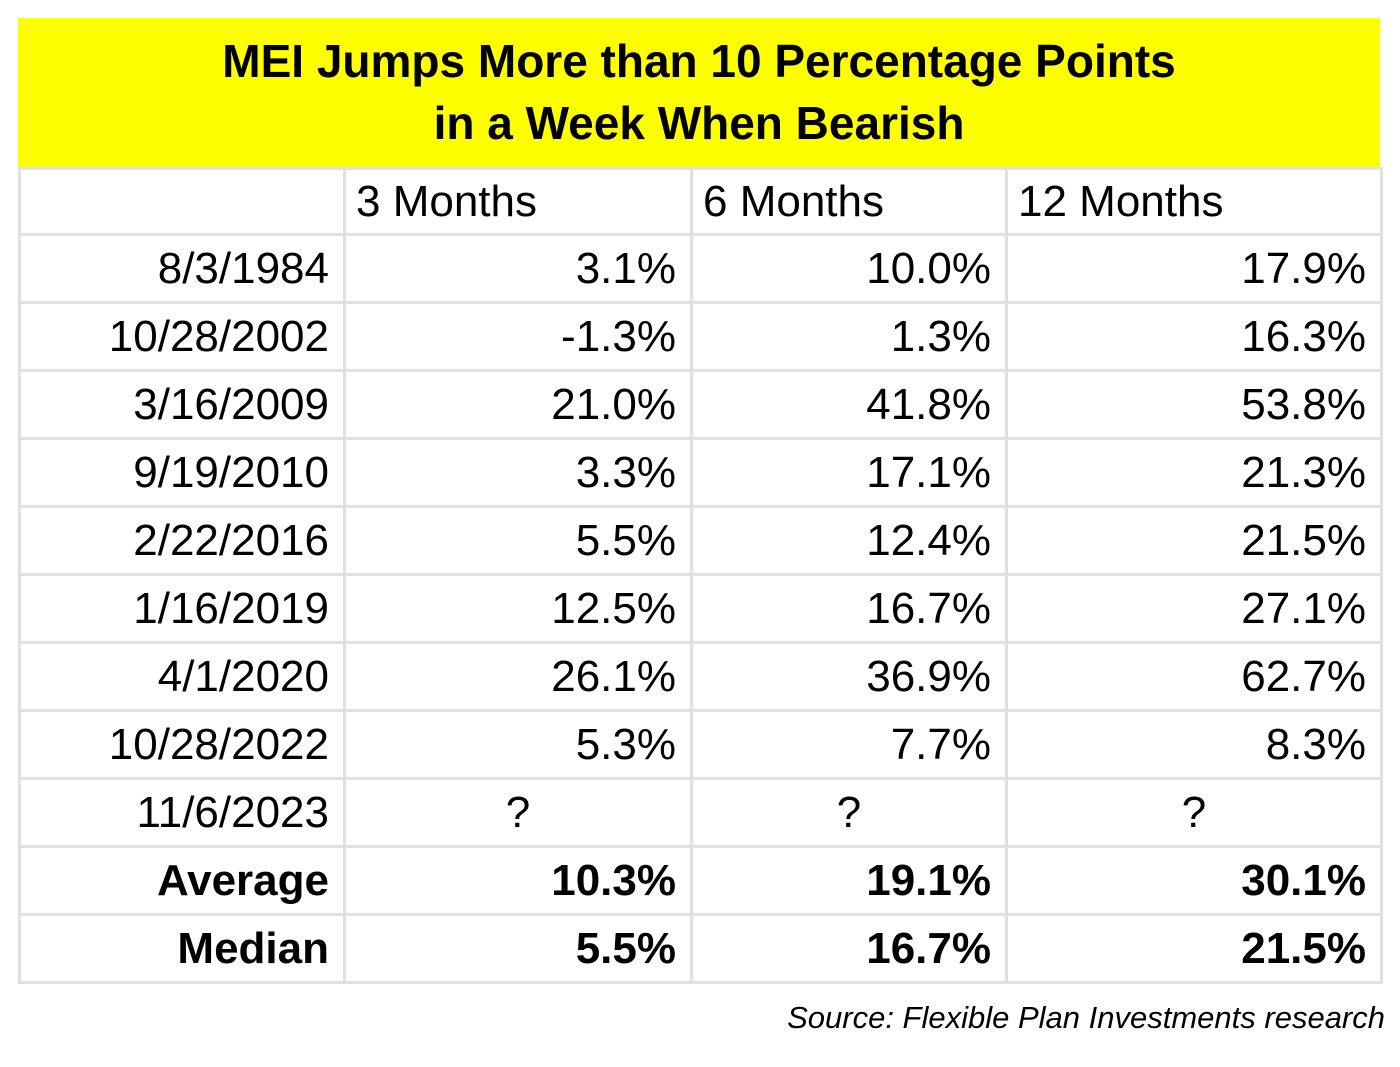 This screenshot has height=1067, width=1400. Describe the element at coordinates (1194, 812) in the screenshot. I see `value-cell-12m-unknown: ?` at that location.